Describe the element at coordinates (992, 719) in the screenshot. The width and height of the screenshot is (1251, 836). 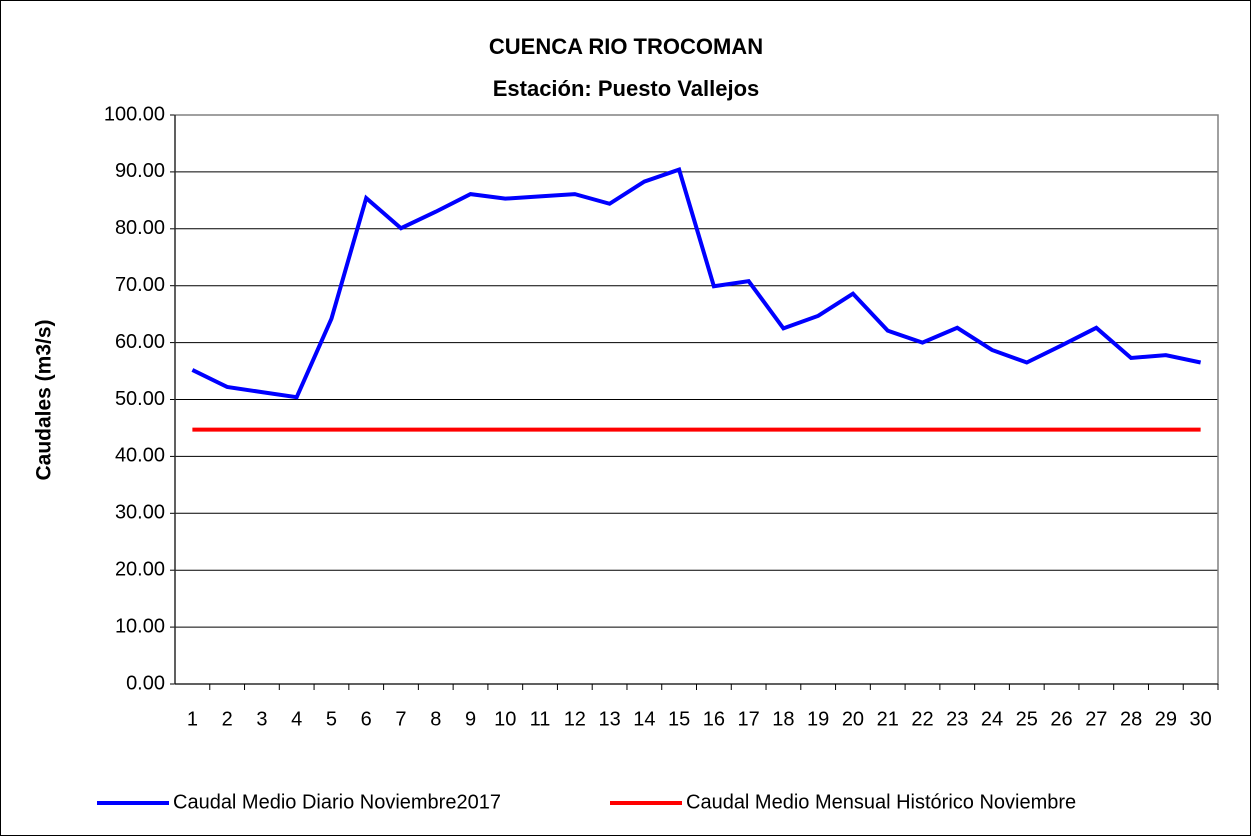
I see `x-tick-label: 24` at that location.